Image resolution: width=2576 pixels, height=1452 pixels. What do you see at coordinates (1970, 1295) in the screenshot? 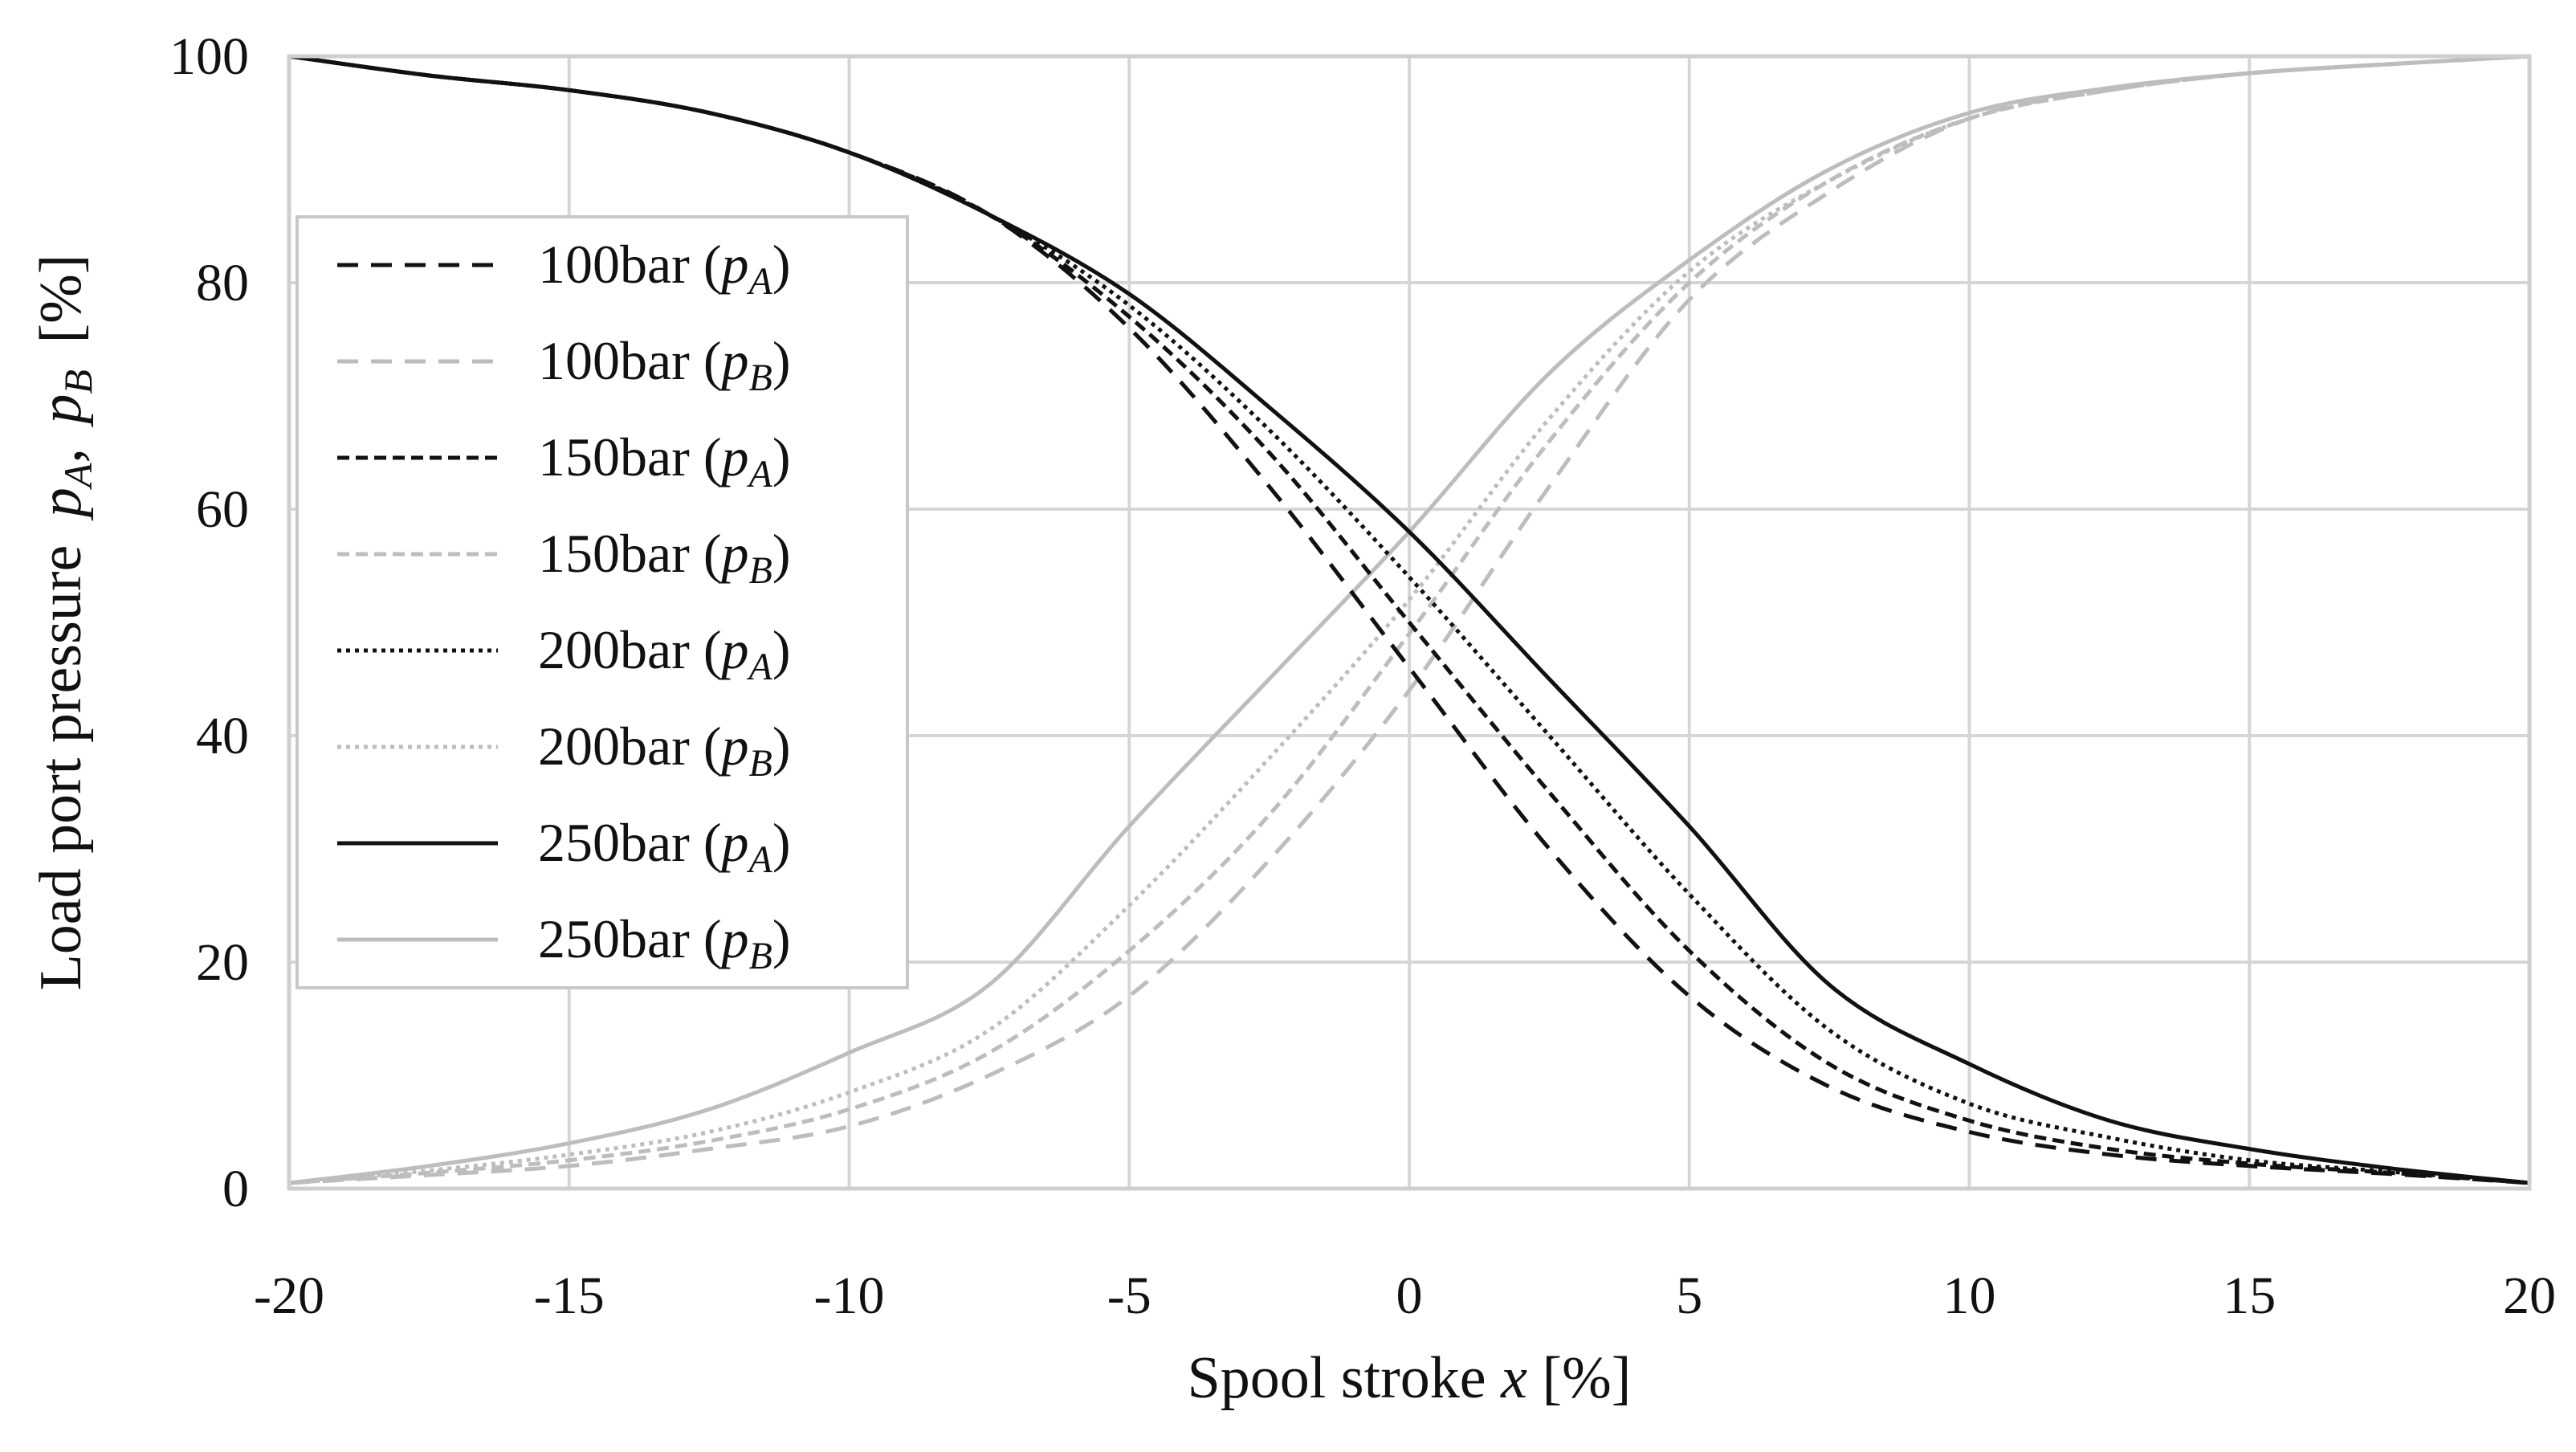
I see `x-tick-label: 10` at bounding box center [1970, 1295].